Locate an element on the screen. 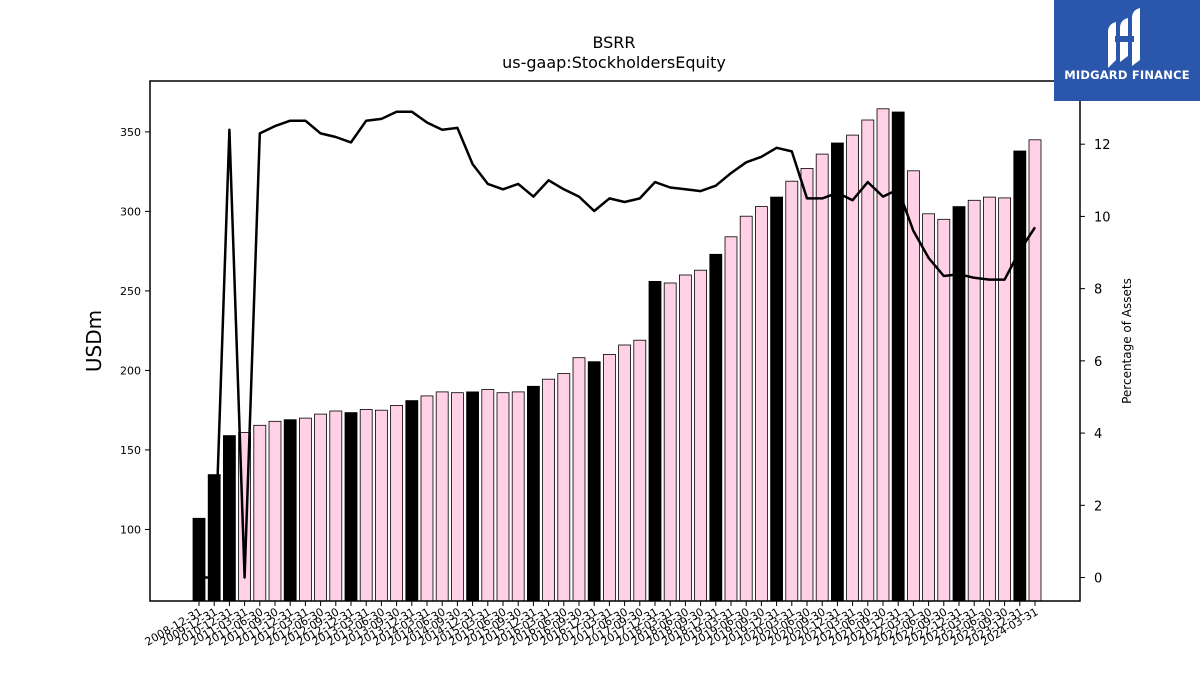  chart-subtitle: us-gaap:StockholdersEquity is located at coordinates (614, 62).